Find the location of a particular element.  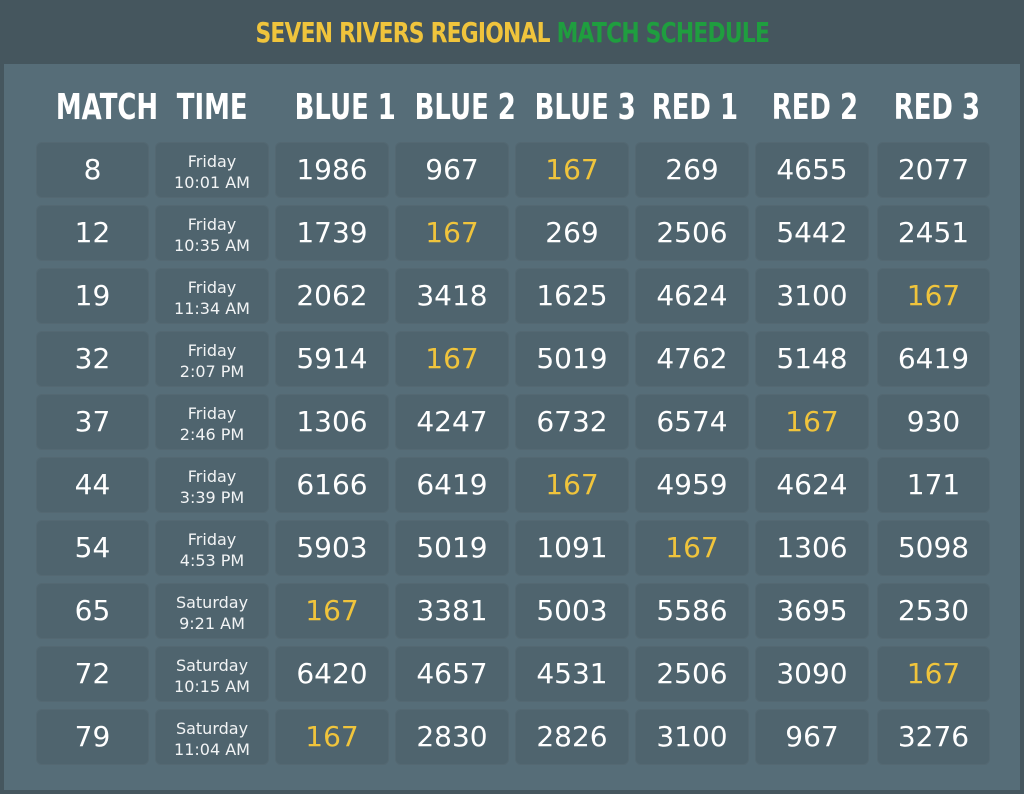

match-clock: 10:15 AM is located at coordinates (212, 686).